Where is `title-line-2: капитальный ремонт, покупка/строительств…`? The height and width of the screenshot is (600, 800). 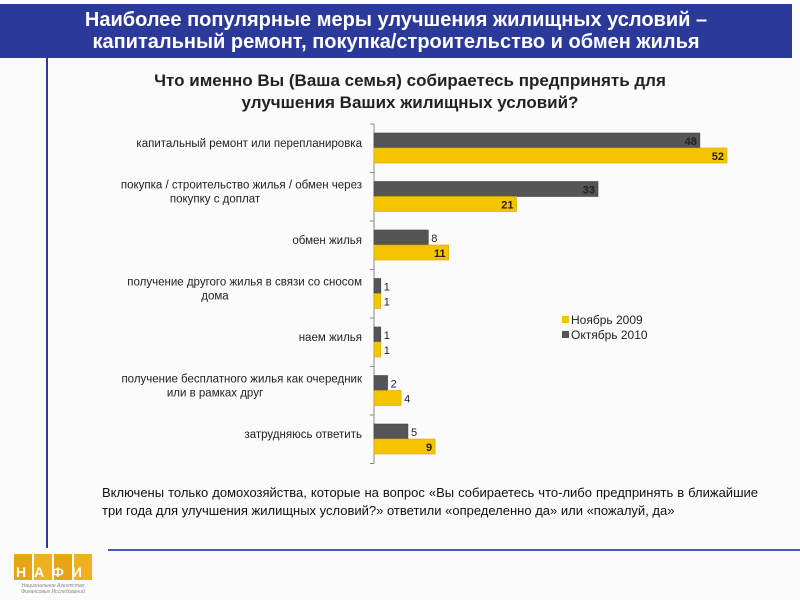 title-line-2: капитальный ремонт, покупка/строительств… is located at coordinates (396, 42).